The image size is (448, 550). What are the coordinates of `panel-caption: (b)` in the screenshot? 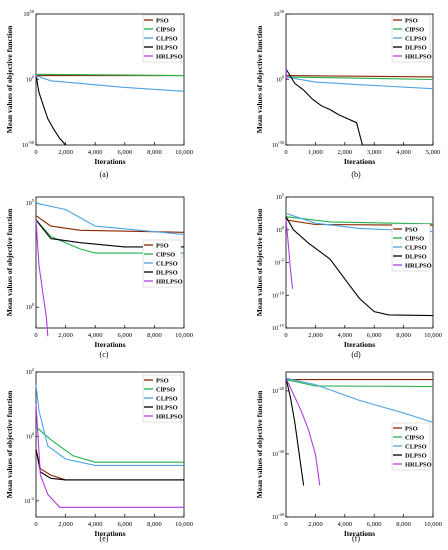 It's located at (356, 174).